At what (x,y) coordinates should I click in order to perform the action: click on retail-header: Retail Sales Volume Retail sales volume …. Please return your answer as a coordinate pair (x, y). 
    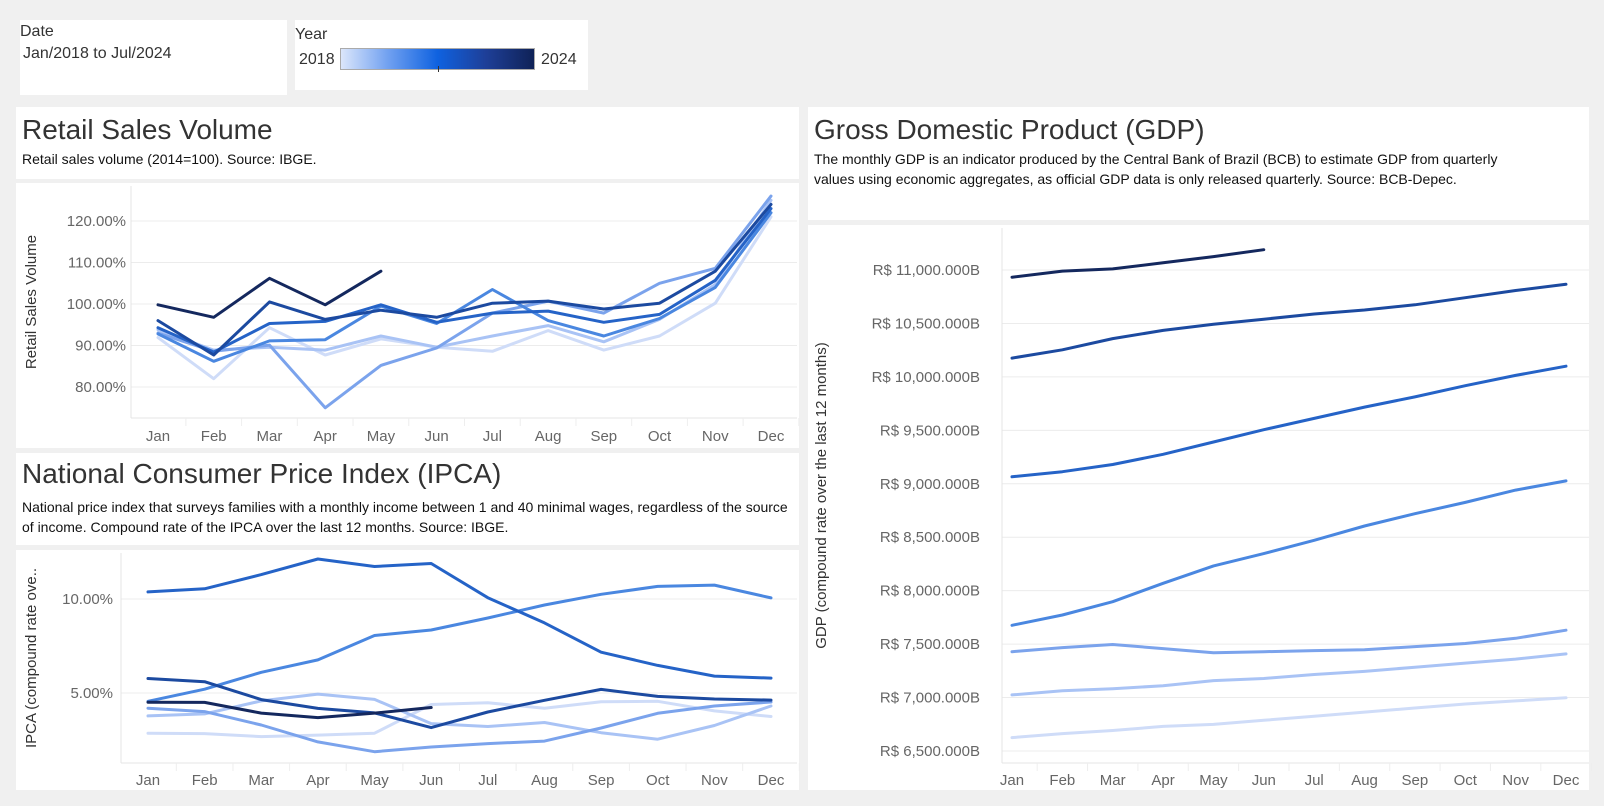
    Looking at the image, I should click on (407, 143).